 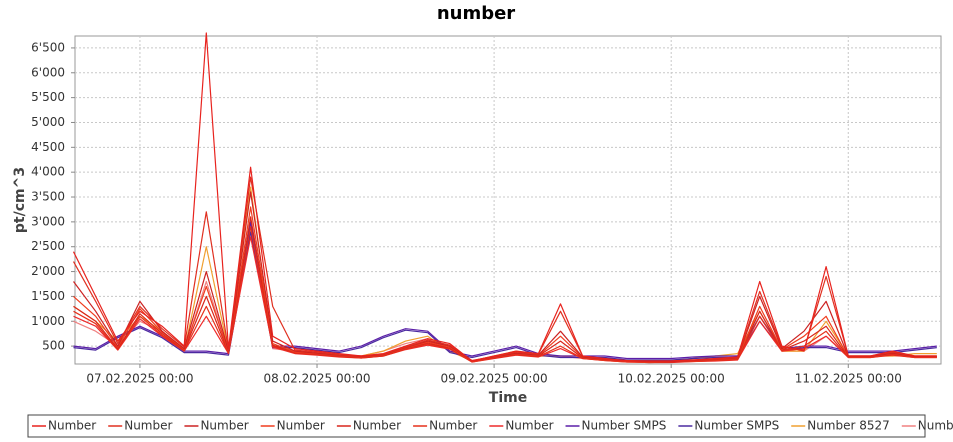 What do you see at coordinates (53, 346) in the screenshot?
I see `y-tick-label: 500` at bounding box center [53, 346].